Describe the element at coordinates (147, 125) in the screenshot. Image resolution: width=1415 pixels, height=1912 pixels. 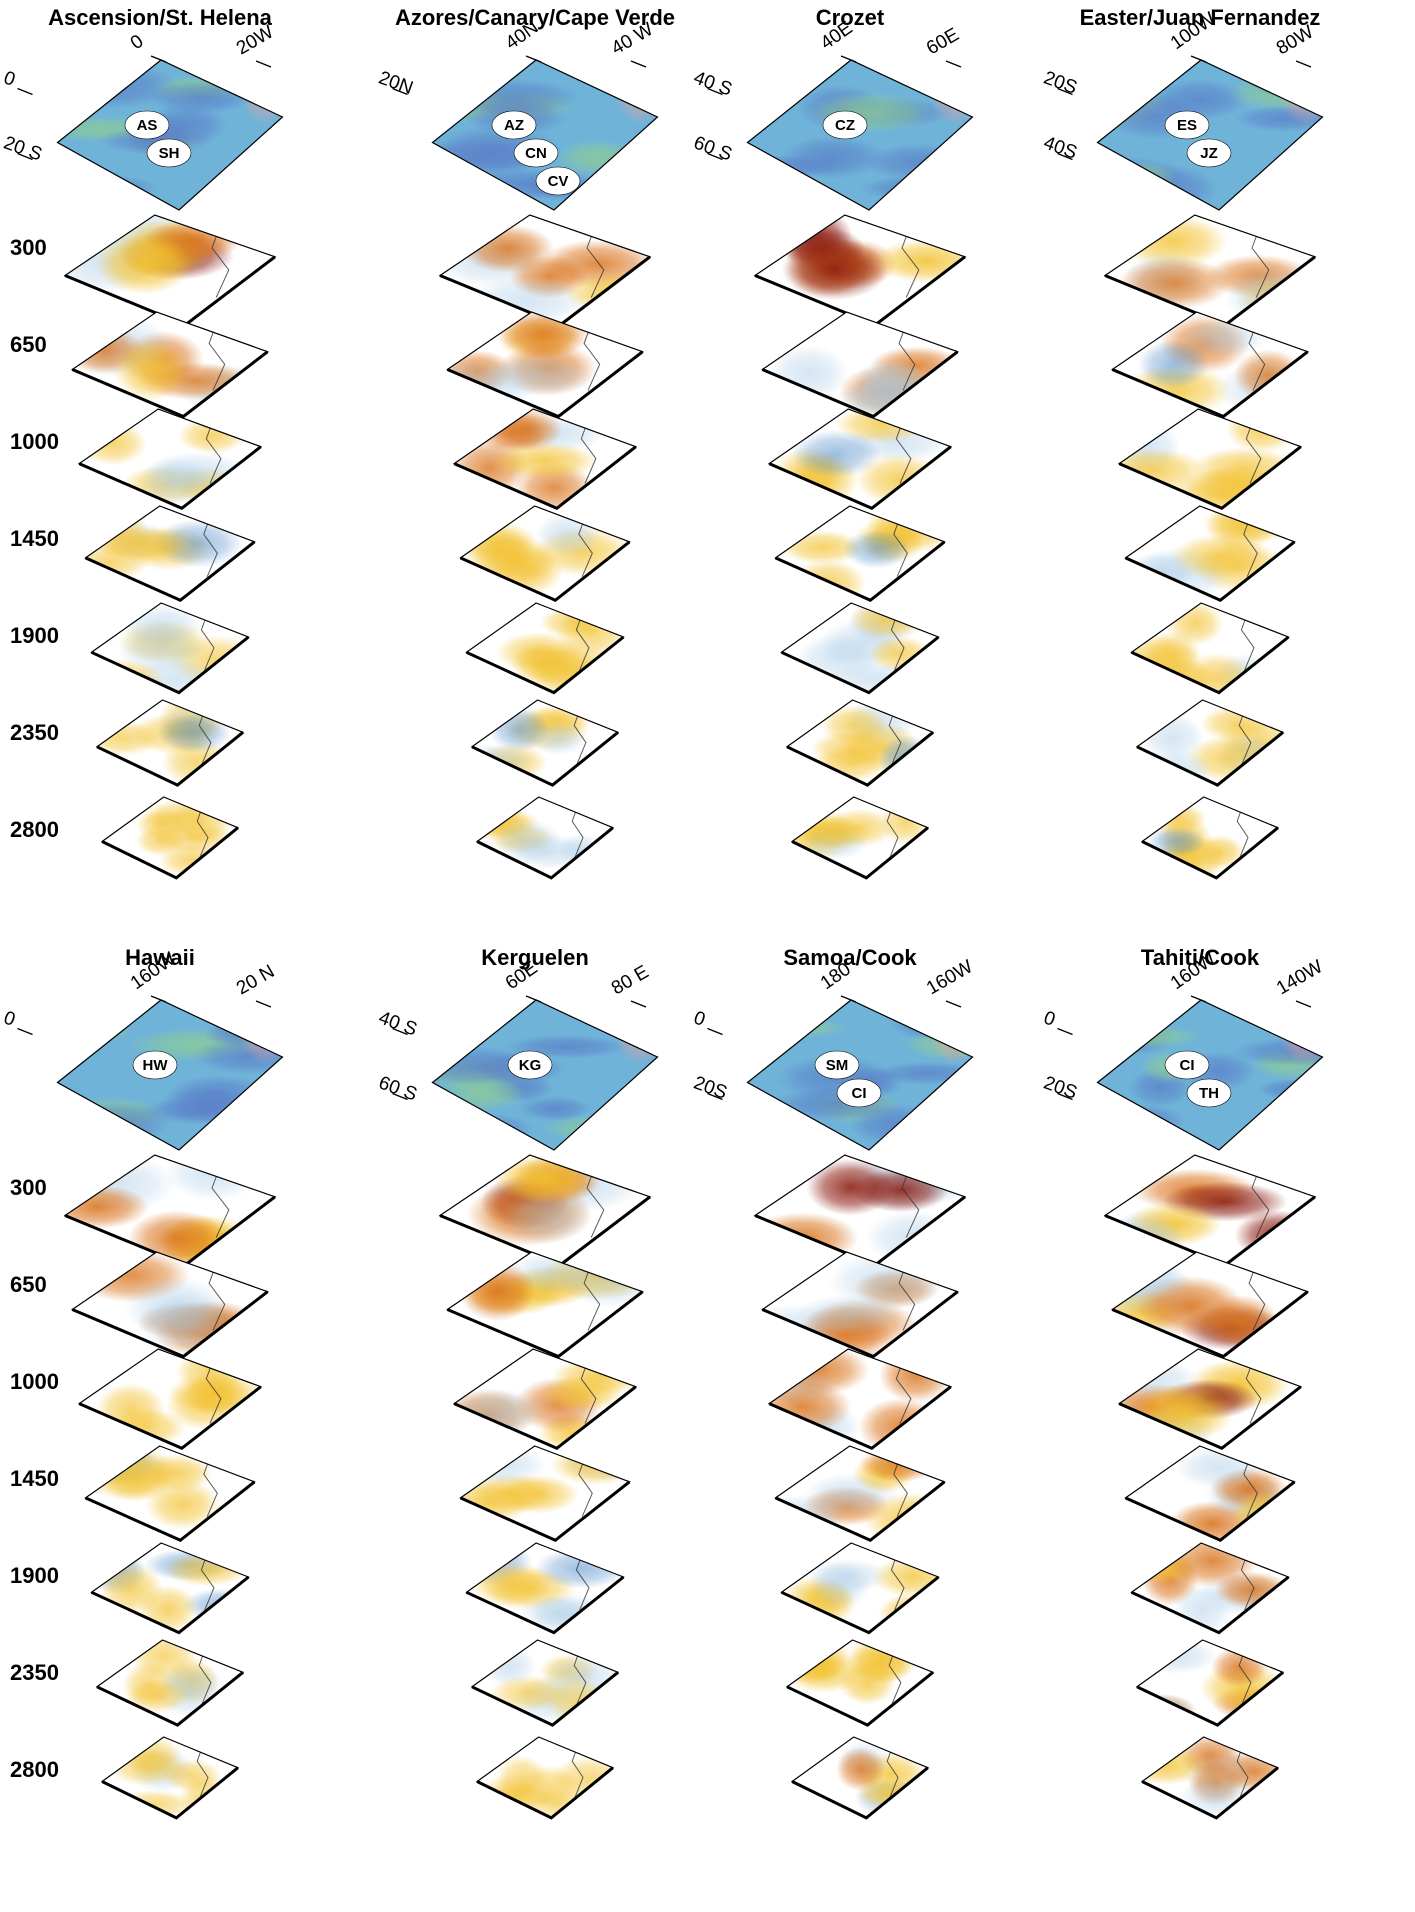
I see `hotspot-code: AS` at that location.